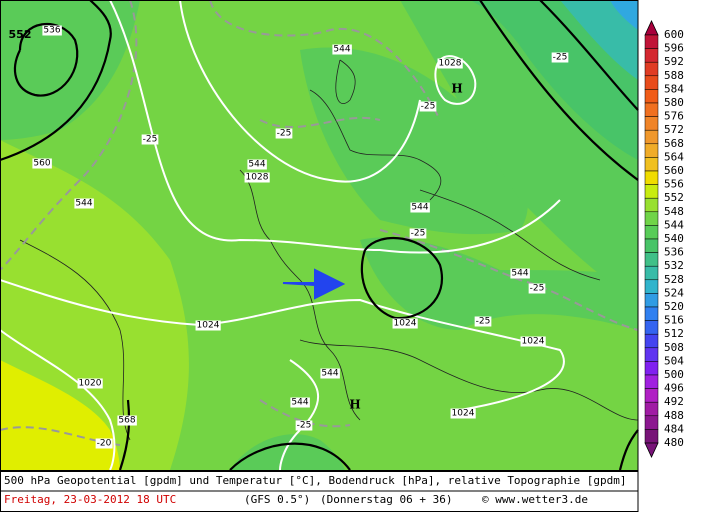  I want to click on colorbar-label: 480, so click(674, 442).